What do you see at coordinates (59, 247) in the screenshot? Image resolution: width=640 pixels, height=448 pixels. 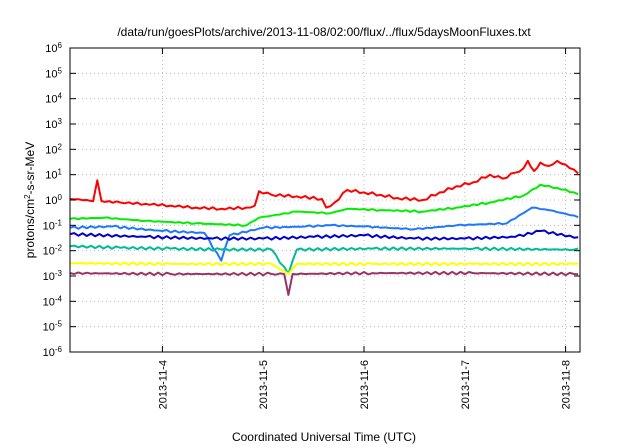 I see `y-tick-exponent: -2` at bounding box center [59, 247].